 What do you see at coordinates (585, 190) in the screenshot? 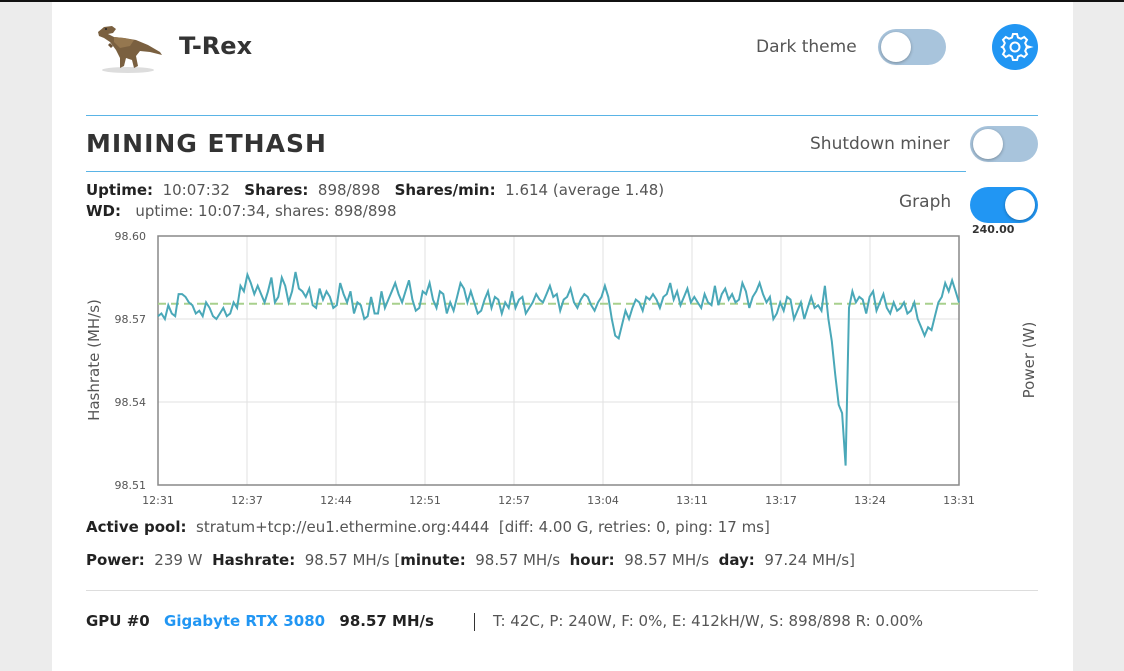
I see `shares-min-value: 1.614 (average 1.48)` at bounding box center [585, 190].